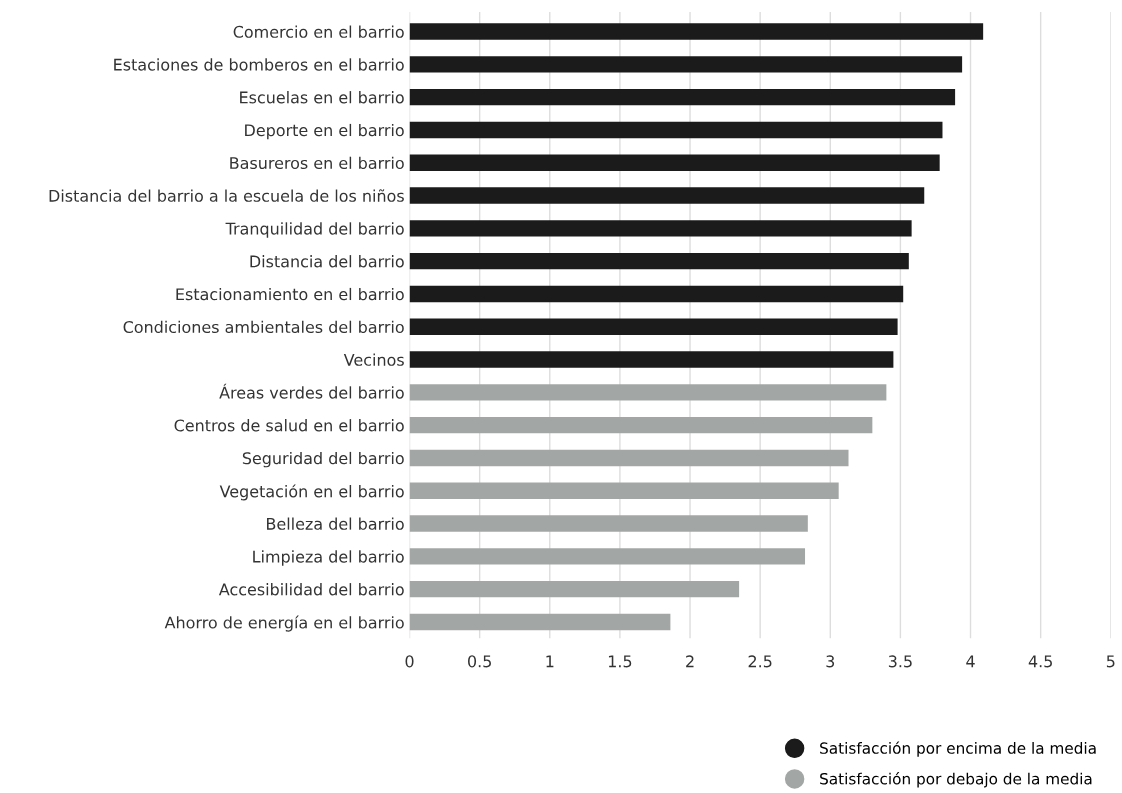  I want to click on y-tick-label: Escuelas en el barrio, so click(322, 97).